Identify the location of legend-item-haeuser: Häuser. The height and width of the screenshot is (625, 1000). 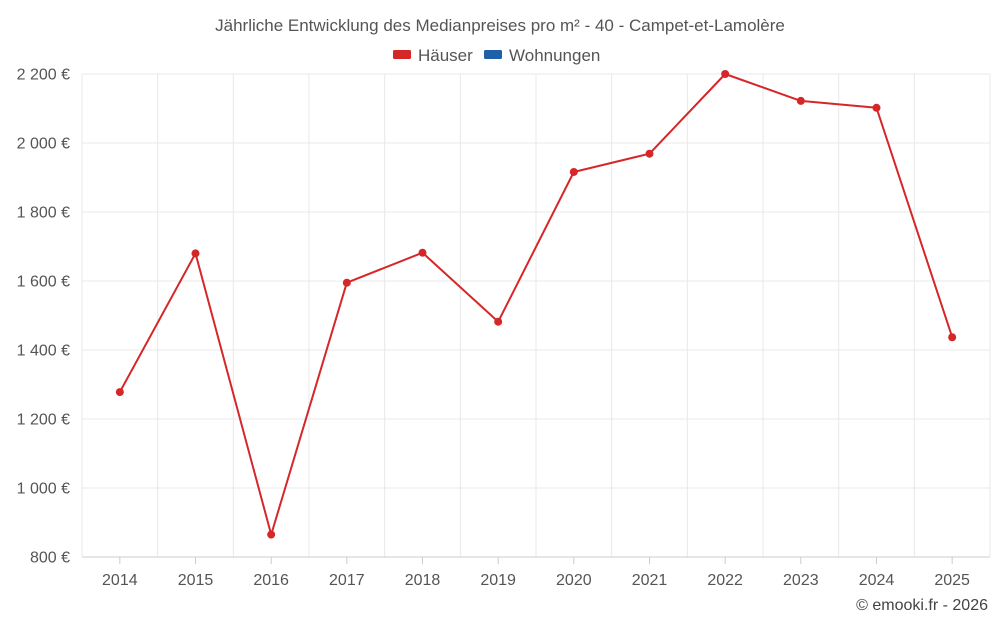
(433, 55).